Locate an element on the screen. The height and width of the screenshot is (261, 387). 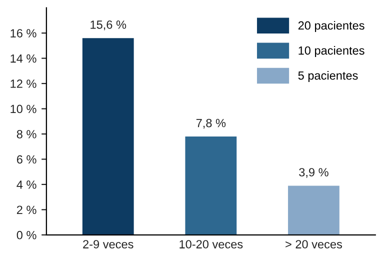
y-tick-label: 16 % is located at coordinates (23, 33).